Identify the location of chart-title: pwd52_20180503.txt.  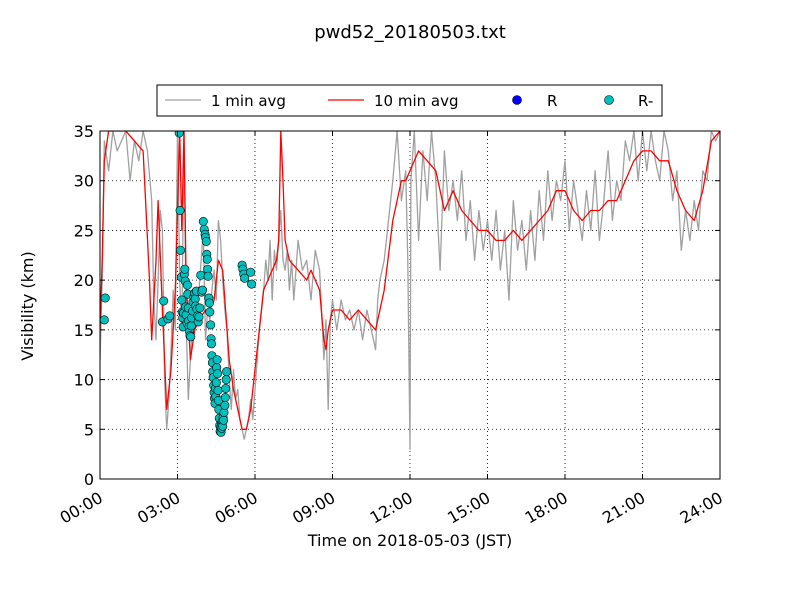
(410, 32).